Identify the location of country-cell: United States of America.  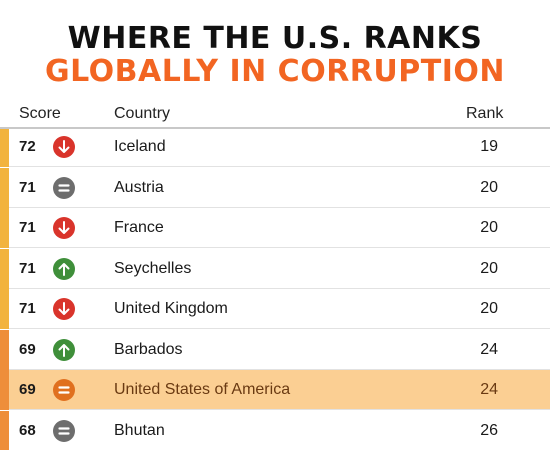
(202, 389).